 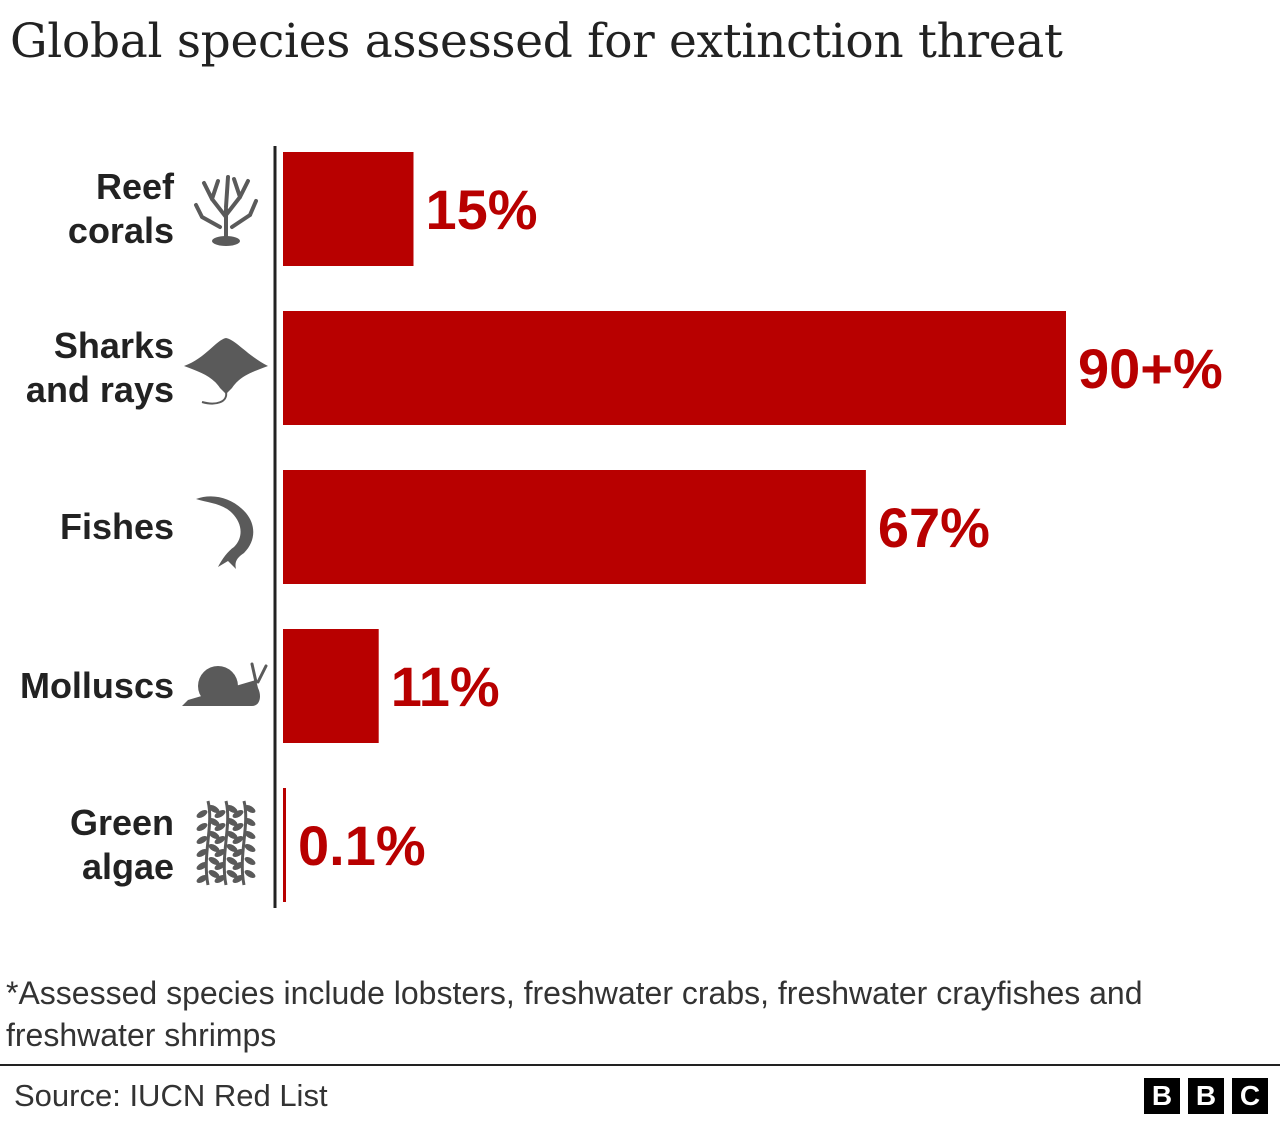 What do you see at coordinates (445, 686) in the screenshot?
I see `data-label: 11%` at bounding box center [445, 686].